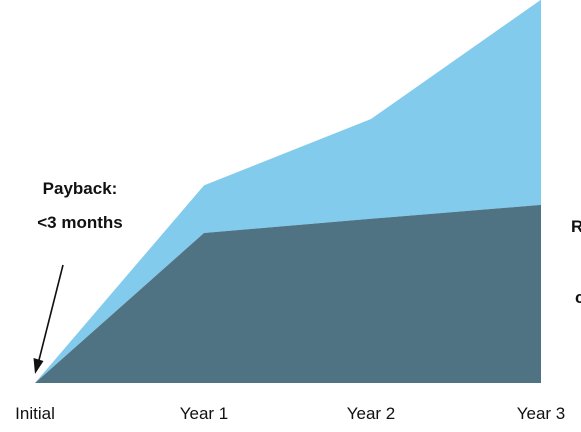  What do you see at coordinates (541, 413) in the screenshot?
I see `x-tick-label: Year 3` at bounding box center [541, 413].